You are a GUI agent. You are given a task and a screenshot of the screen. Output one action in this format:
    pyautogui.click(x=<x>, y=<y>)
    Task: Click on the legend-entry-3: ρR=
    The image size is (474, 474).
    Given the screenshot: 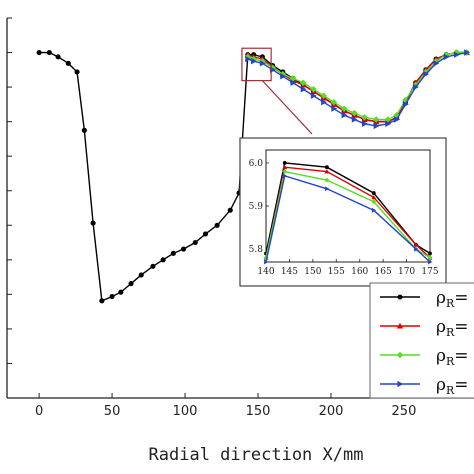 What is the action you would take?
    pyautogui.click(x=424, y=357)
    